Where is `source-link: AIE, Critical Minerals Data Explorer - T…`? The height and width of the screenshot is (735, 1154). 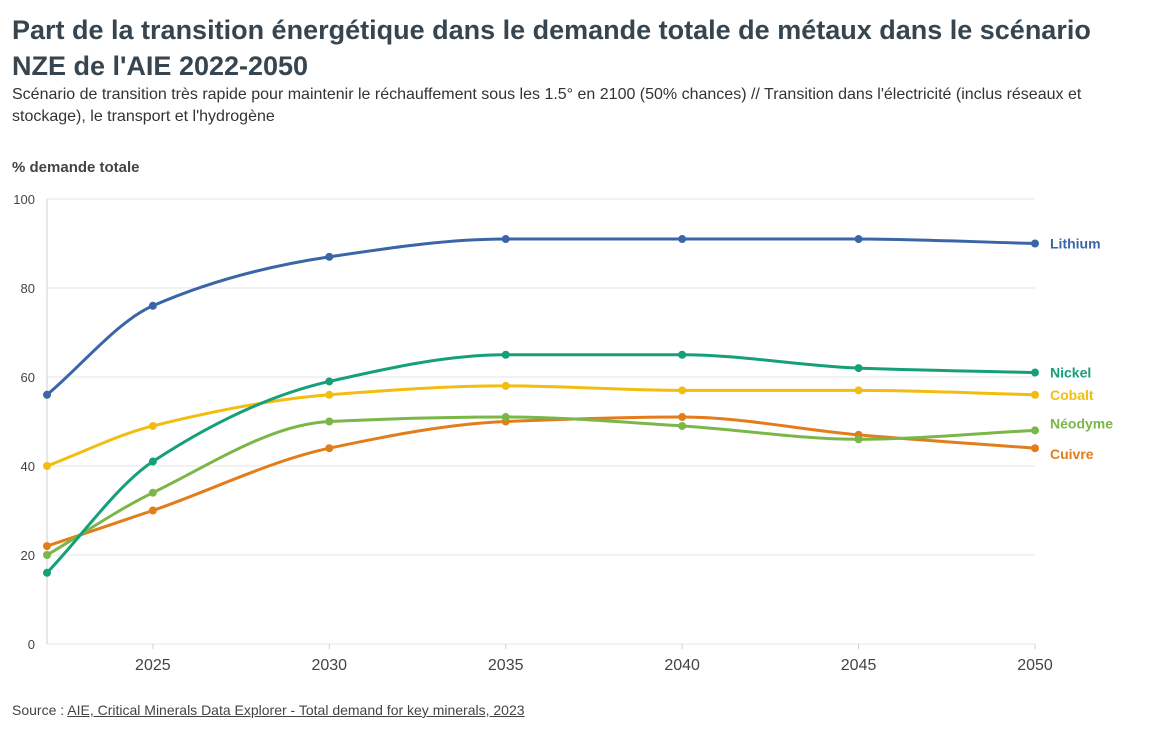 source-link: AIE, Critical Minerals Data Explorer - T… is located at coordinates (296, 710).